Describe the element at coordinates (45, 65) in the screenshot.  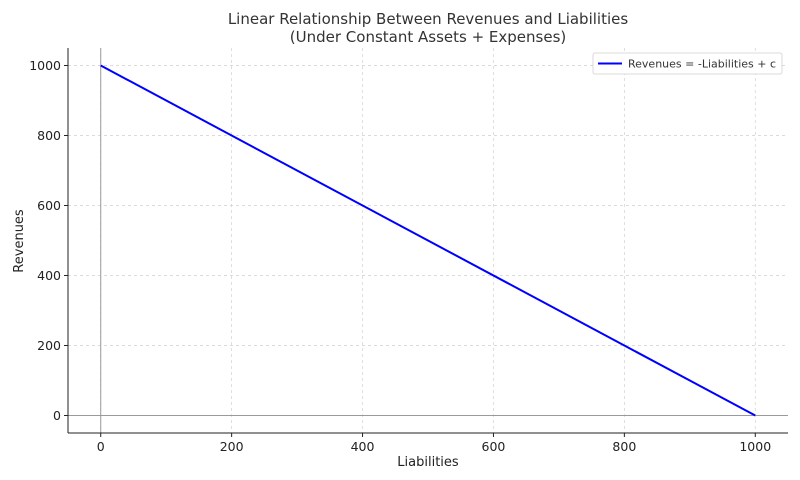
I see `y-tick-label: 1000` at that location.